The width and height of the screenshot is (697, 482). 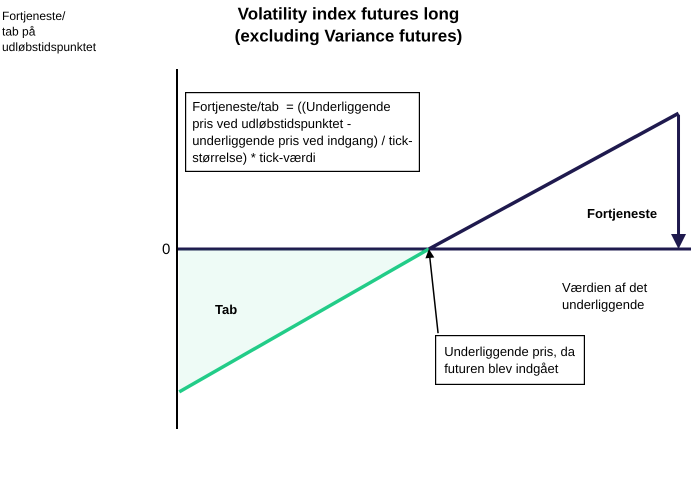 What do you see at coordinates (49, 31) in the screenshot?
I see `text: Fortjeneste/ tab på udløbstidspunktet` at bounding box center [49, 31].